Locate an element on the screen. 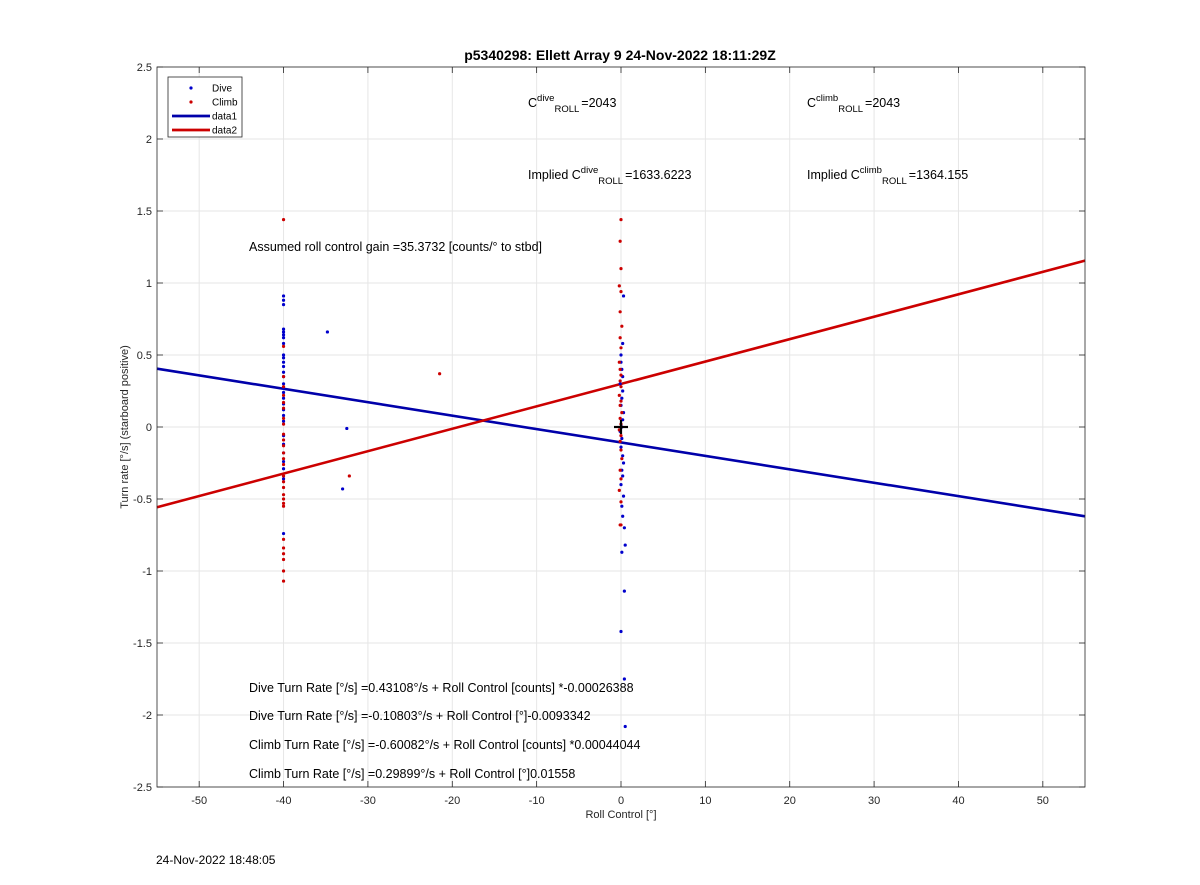 The image size is (1200, 885). y-tick-label: 0.5 is located at coordinates (144, 356).